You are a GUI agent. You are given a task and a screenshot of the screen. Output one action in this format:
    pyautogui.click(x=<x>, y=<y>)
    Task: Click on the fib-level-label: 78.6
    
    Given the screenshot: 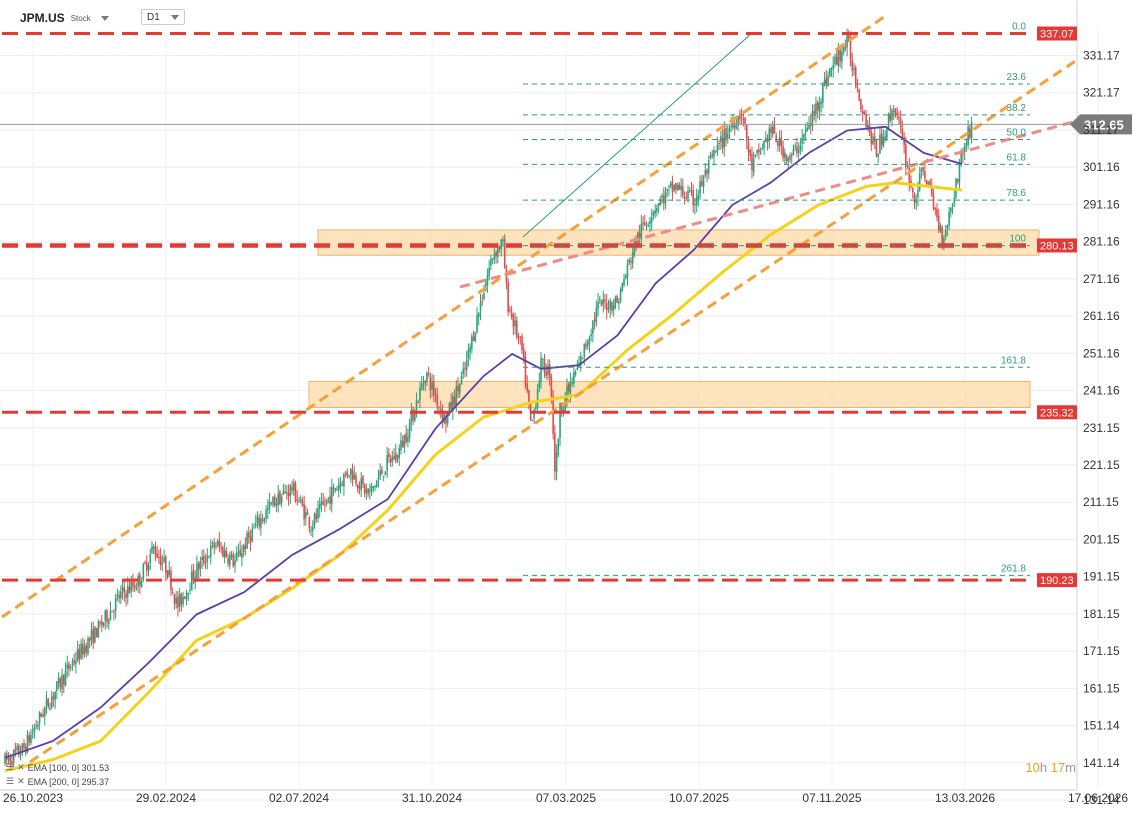 What is the action you would take?
    pyautogui.click(x=1017, y=193)
    